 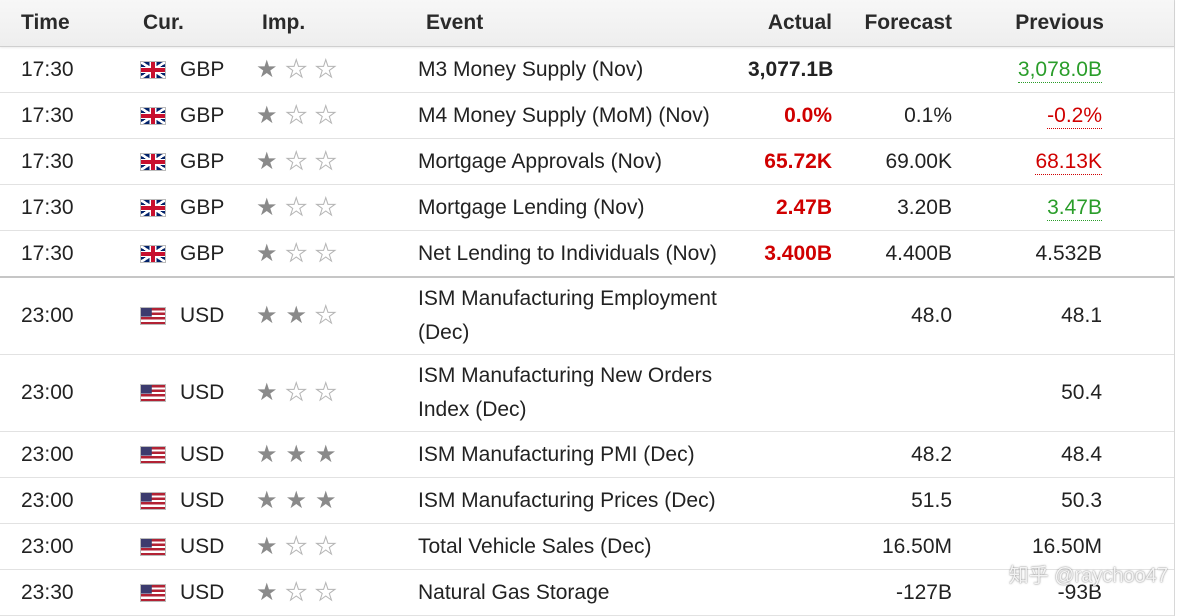 What do you see at coordinates (583, 116) in the screenshot?
I see `event-name: M4 Money Supply (MoM) (Nov)` at bounding box center [583, 116].